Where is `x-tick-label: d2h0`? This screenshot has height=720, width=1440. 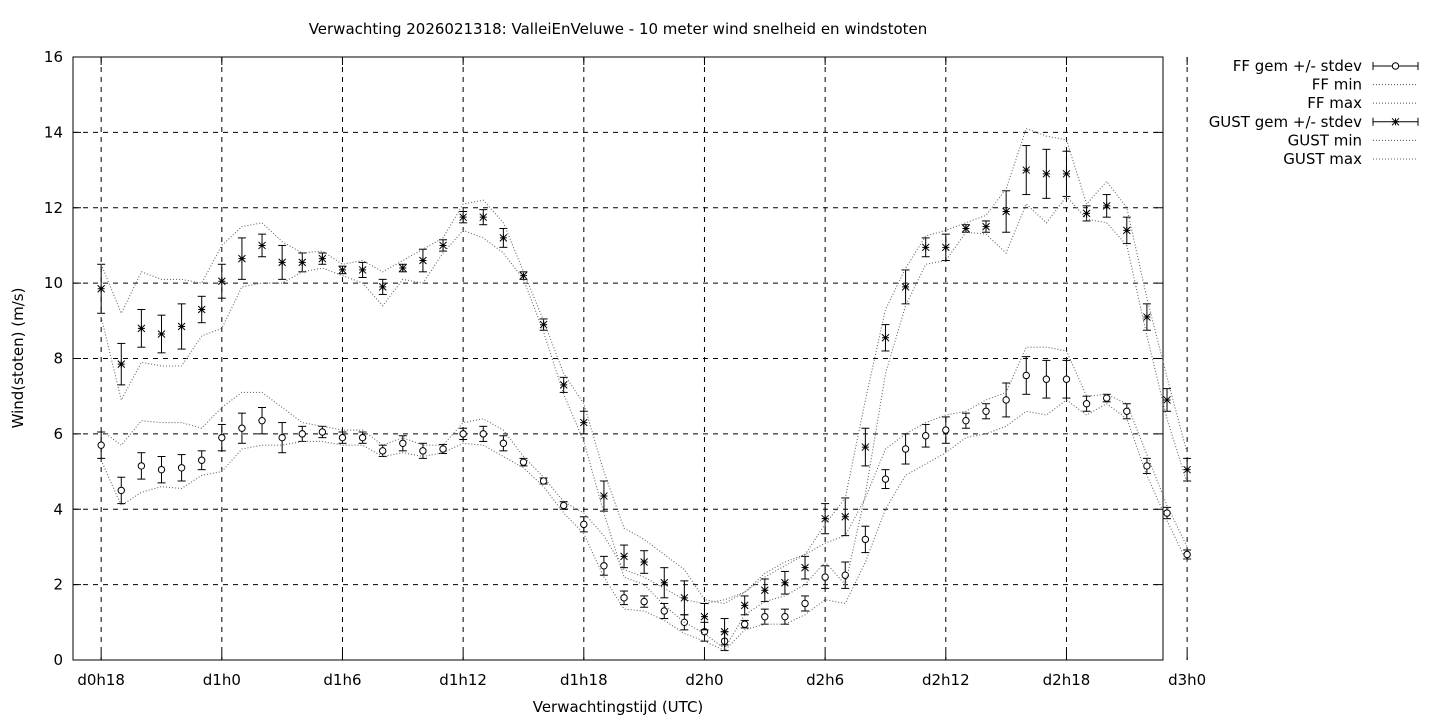
x-tick-label: d2h0 is located at coordinates (704, 680).